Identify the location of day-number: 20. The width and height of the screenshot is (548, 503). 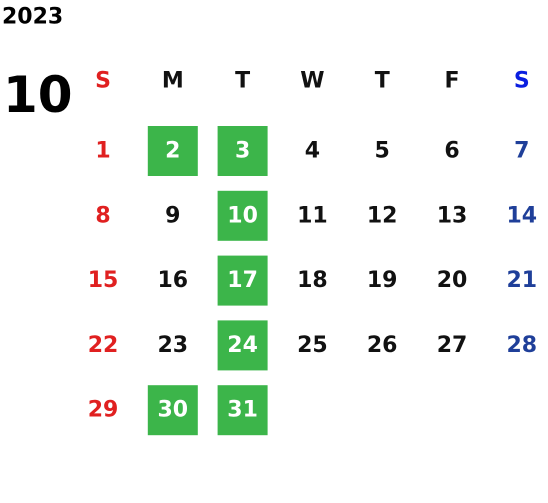
(452, 280).